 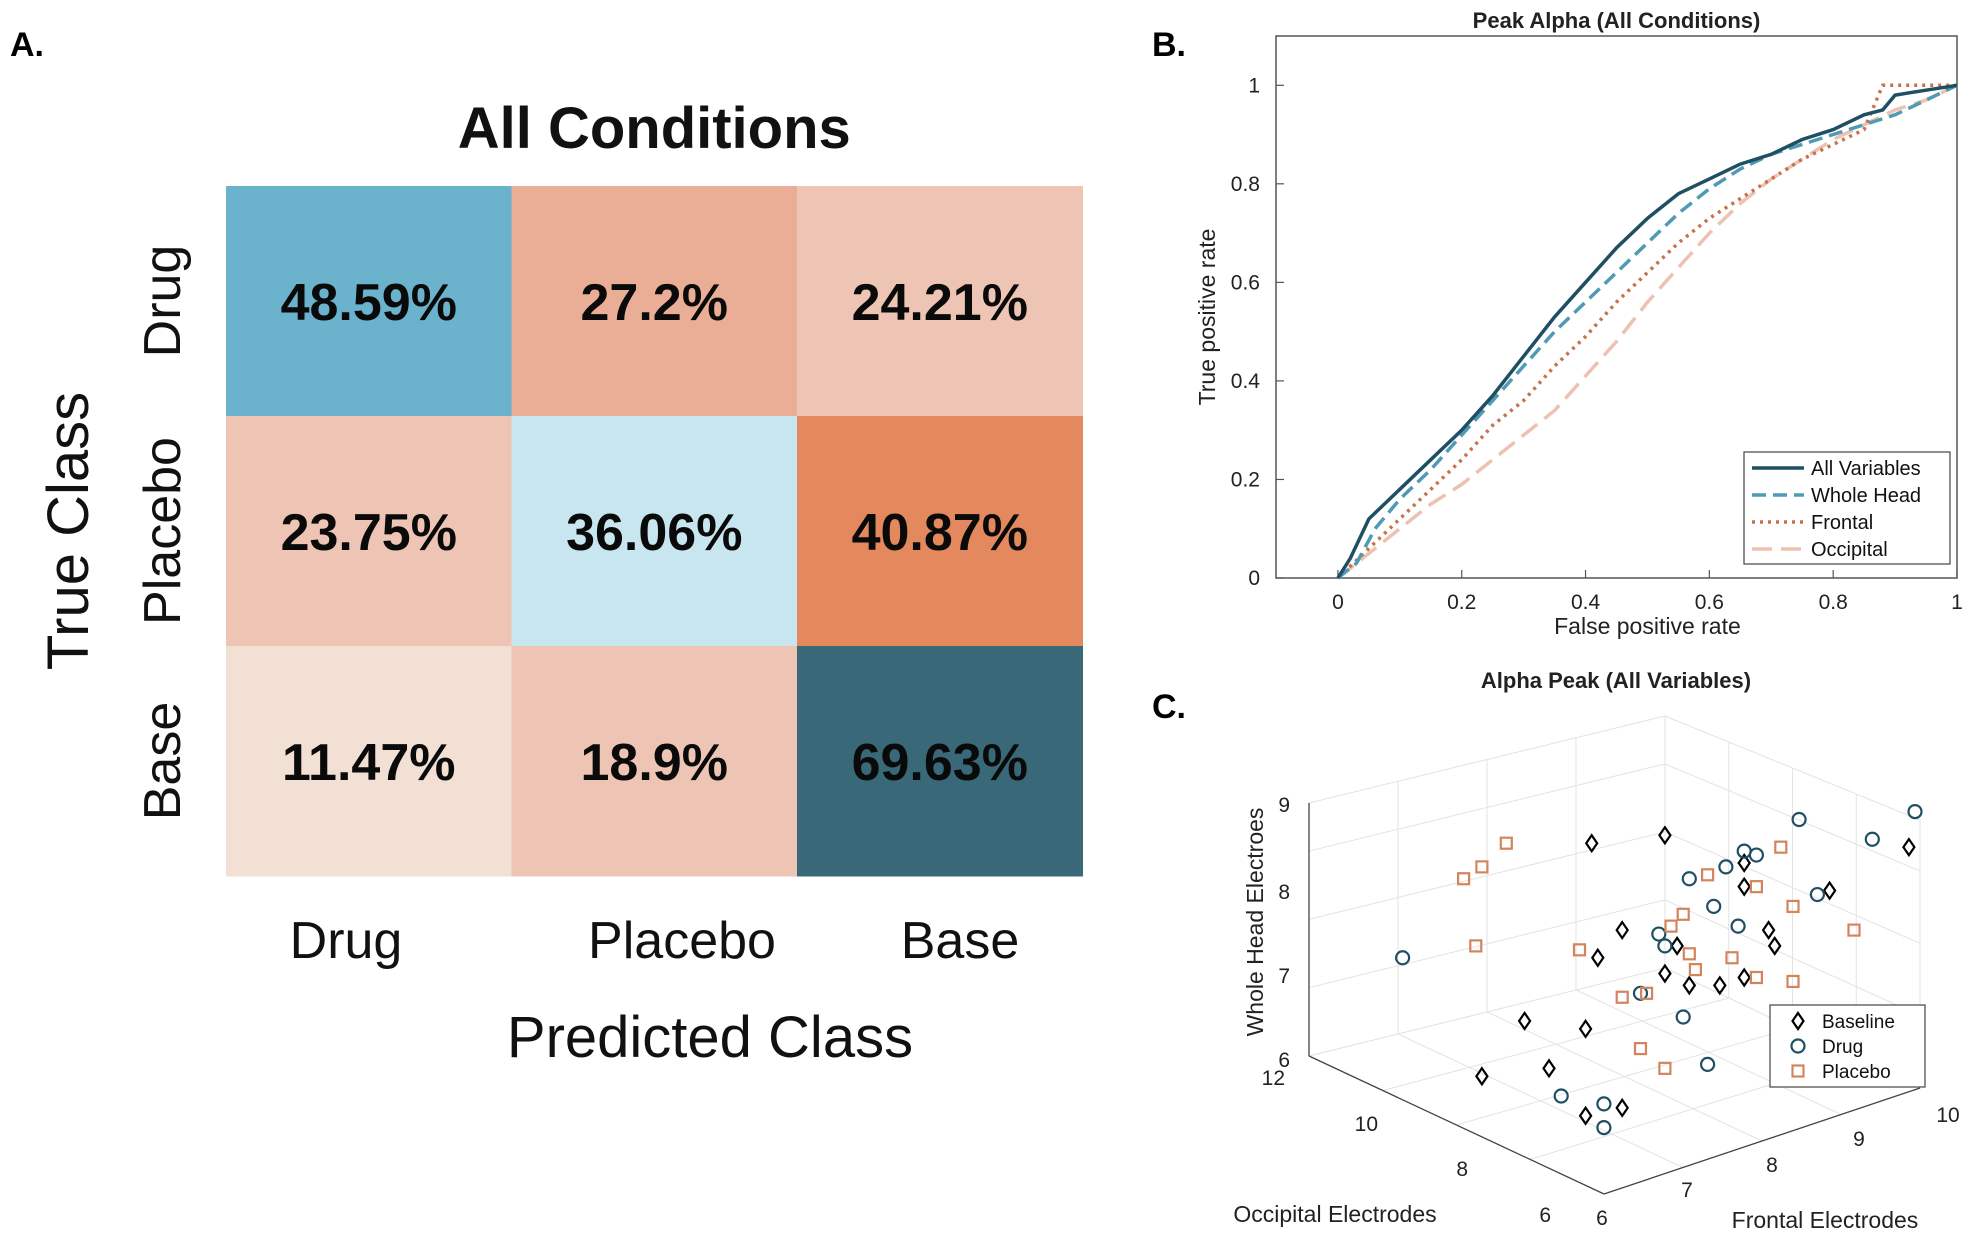 I want to click on x-category-label: Base, so click(x=960, y=941).